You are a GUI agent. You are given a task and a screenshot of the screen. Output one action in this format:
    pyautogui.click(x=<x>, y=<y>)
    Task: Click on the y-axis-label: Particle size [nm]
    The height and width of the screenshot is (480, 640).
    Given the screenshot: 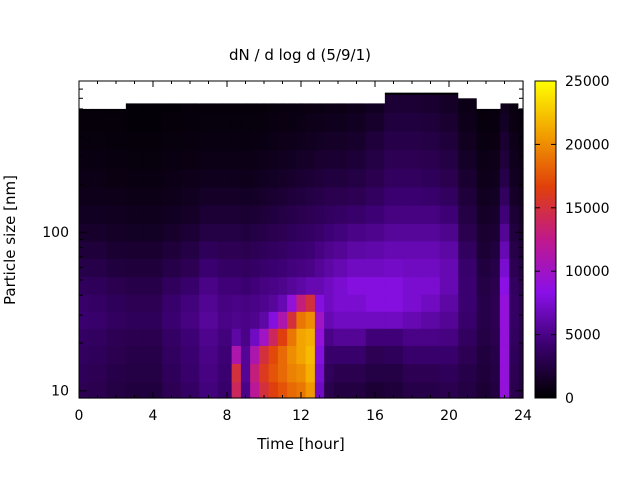 What is the action you would take?
    pyautogui.click(x=10, y=240)
    